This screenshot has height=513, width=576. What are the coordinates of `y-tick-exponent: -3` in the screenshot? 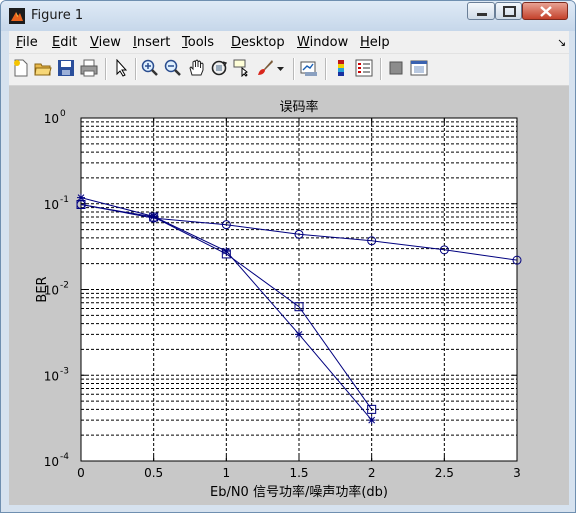 It's located at (64, 371).